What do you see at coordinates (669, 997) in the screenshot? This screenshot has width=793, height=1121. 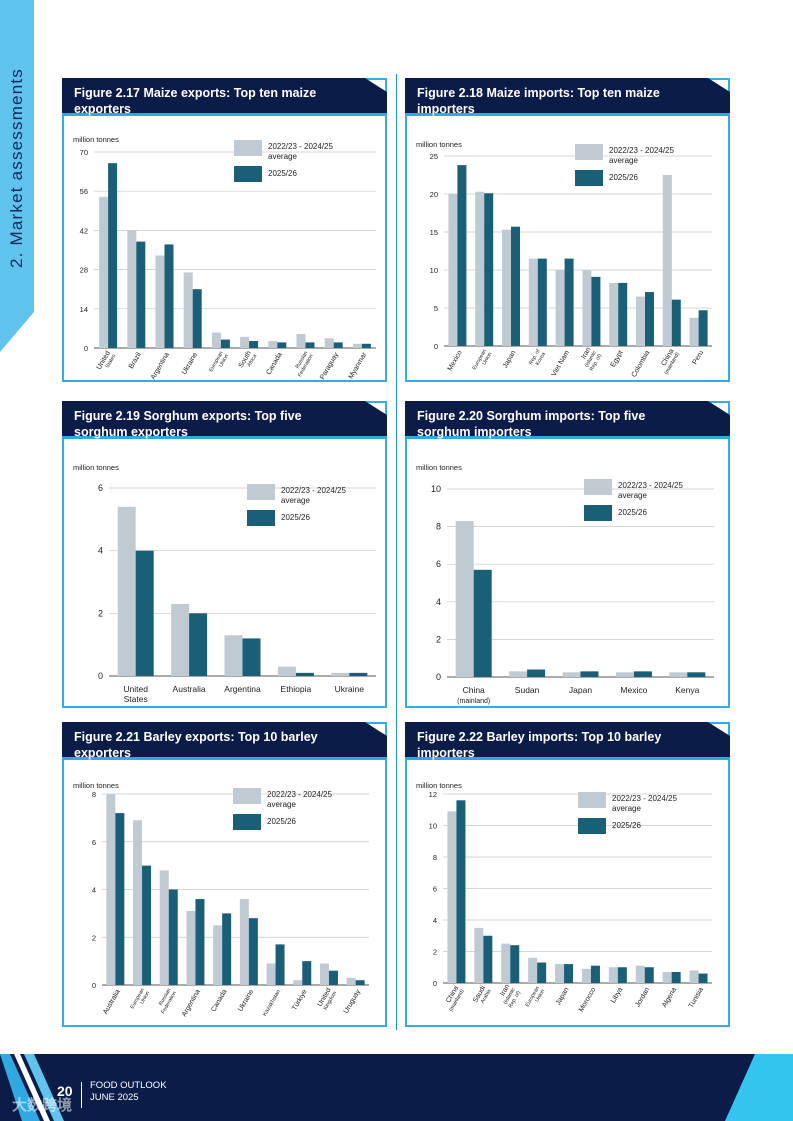 I see `x-tick-label-line: Algeria` at bounding box center [669, 997].